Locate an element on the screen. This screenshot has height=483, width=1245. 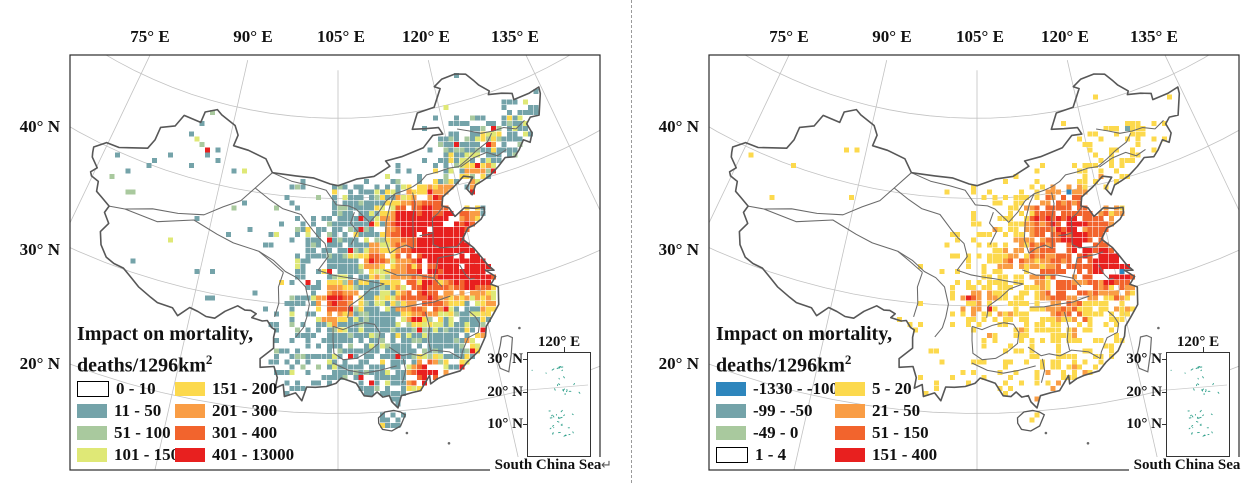
legend-entry: -99 - -50 is located at coordinates (777, 411).